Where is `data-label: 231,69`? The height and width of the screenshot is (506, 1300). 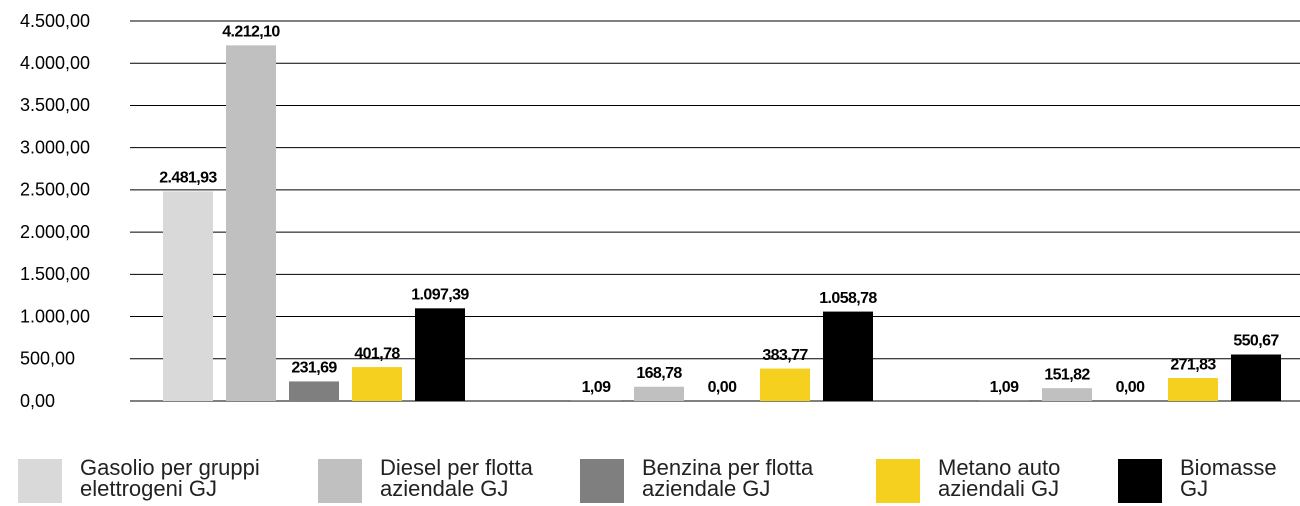
data-label: 231,69 is located at coordinates (314, 368).